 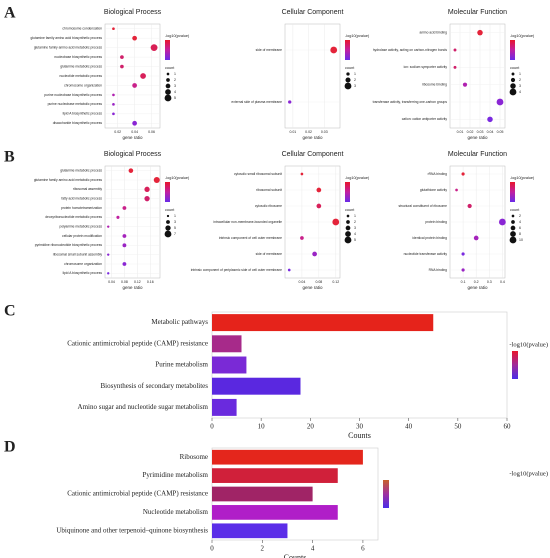 What do you see at coordinates (426, 67) in the screenshot?
I see `y-tick-label: ion: sodium symporter activity` at bounding box center [426, 67].